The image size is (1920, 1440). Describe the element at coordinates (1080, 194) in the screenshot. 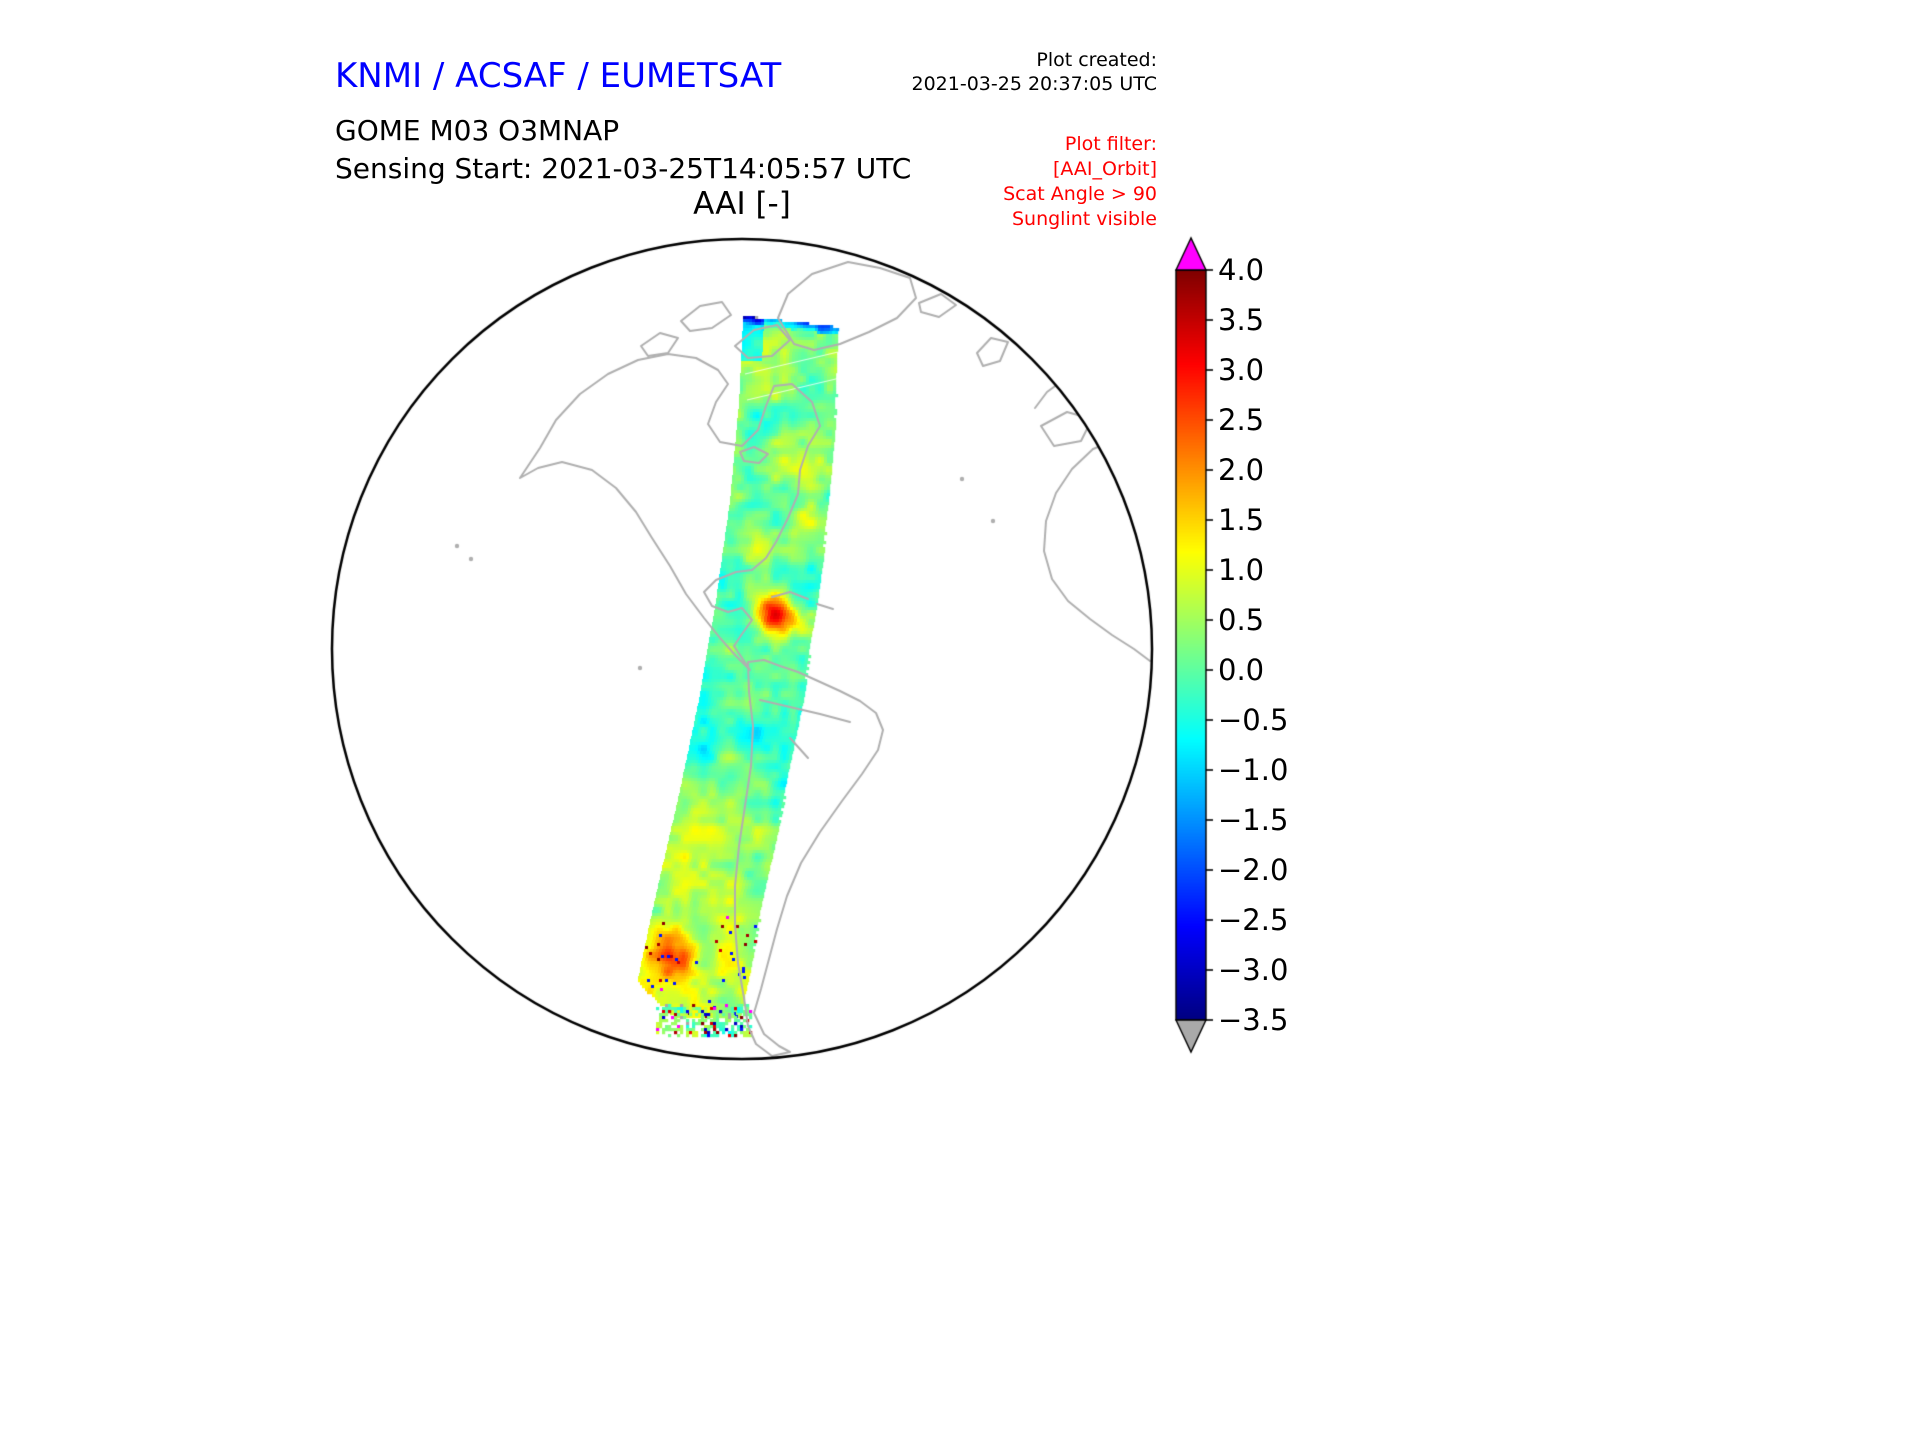

I see `plot-filter-line: Scat Angle > 90` at that location.